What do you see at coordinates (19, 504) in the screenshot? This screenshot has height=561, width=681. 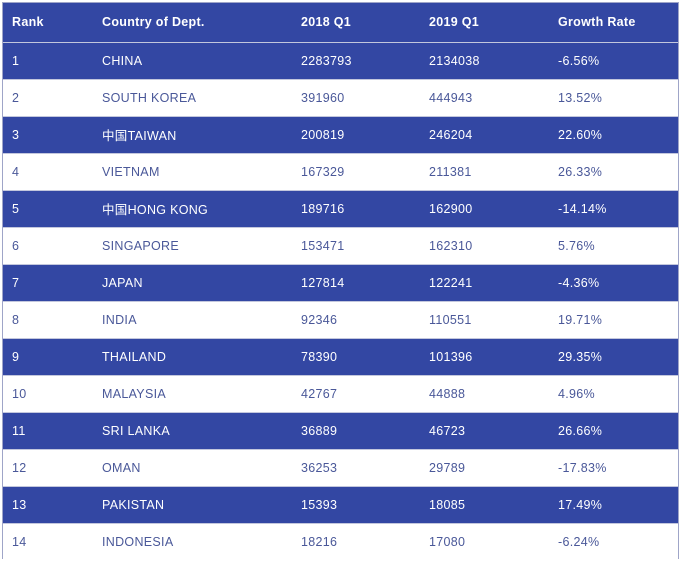 I see `cell-rank: 13` at bounding box center [19, 504].